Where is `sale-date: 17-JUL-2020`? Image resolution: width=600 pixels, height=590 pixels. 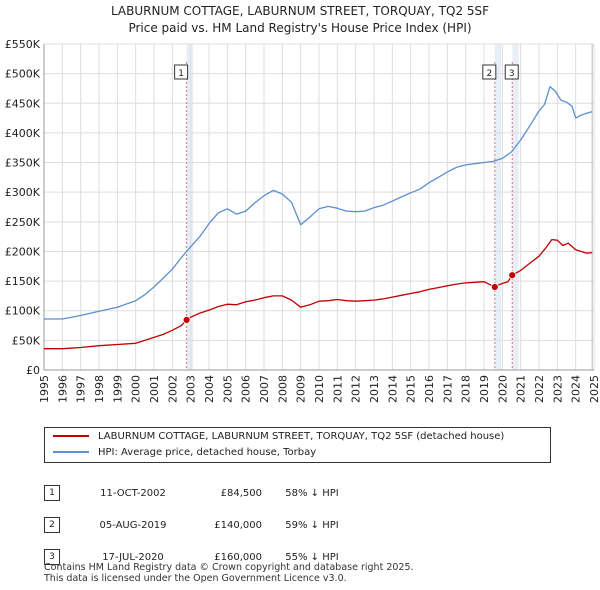
sale-date: 17-JUL-2020 is located at coordinates (133, 557).